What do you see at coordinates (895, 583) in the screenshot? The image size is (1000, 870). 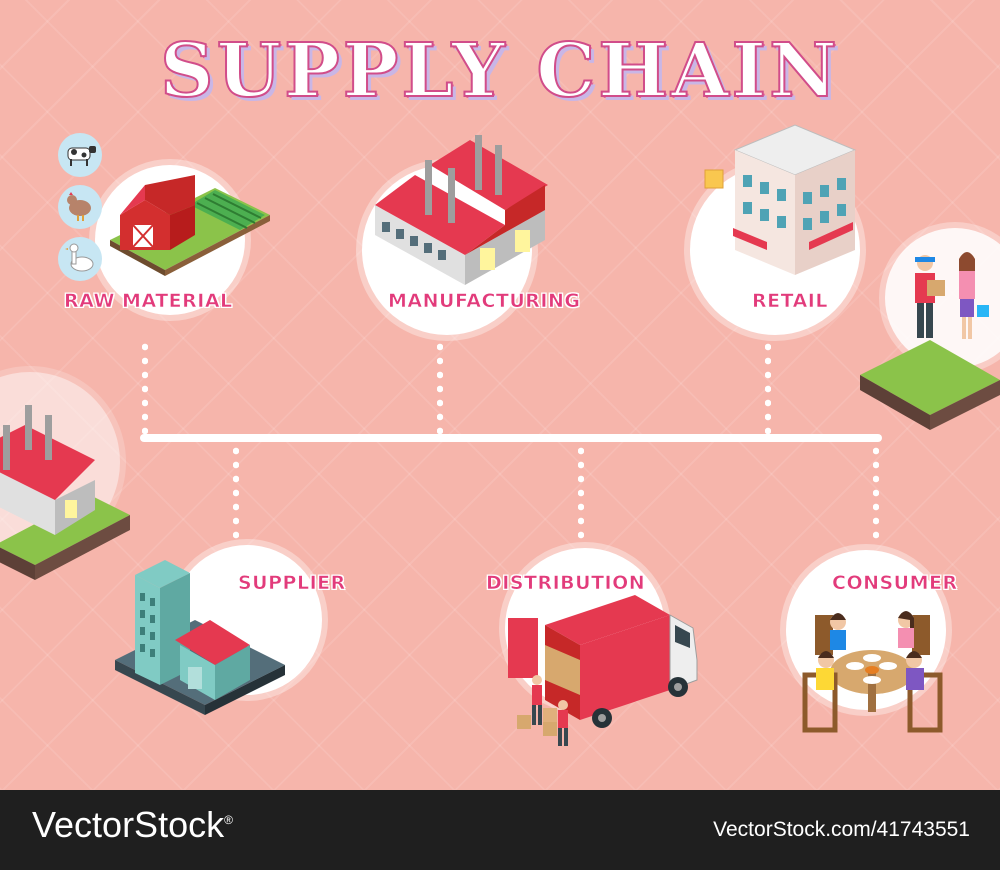 I see `consumer-label: CONSUMER` at bounding box center [895, 583].